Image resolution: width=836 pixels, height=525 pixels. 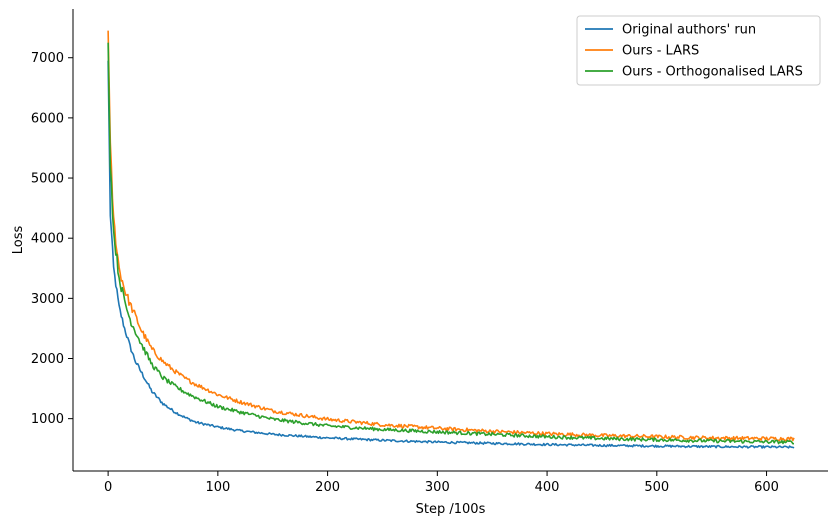 What do you see at coordinates (451, 509) in the screenshot?
I see `x-axis-label: Step /100s` at bounding box center [451, 509].